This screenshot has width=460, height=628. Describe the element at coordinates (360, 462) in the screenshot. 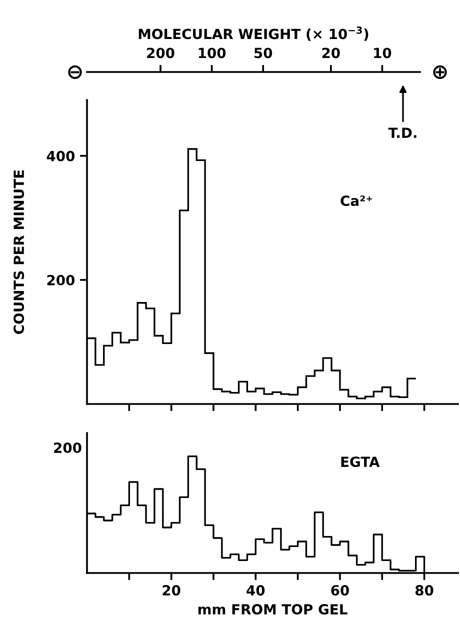

I see `annotation: EGTA` at that location.